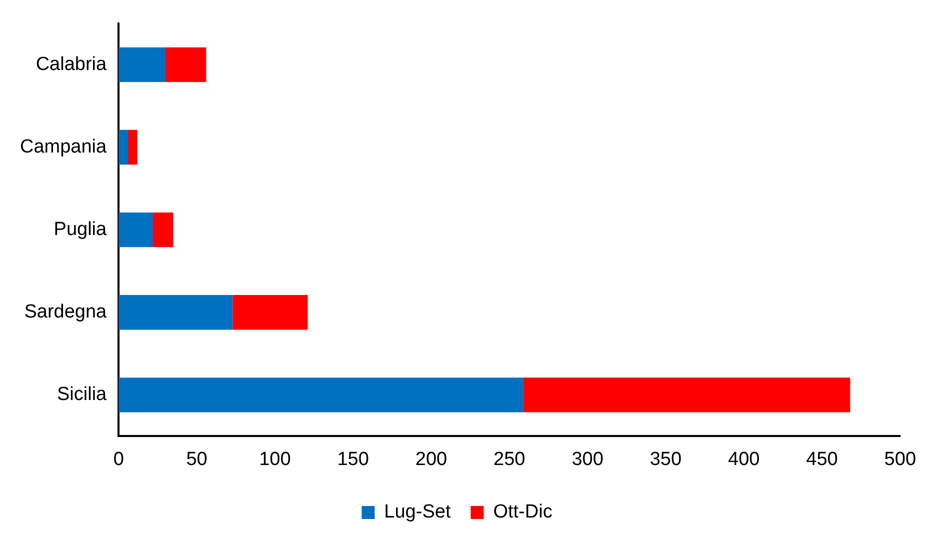 The image size is (928, 536). What do you see at coordinates (353, 459) in the screenshot?
I see `x-tick-label: 150` at bounding box center [353, 459].